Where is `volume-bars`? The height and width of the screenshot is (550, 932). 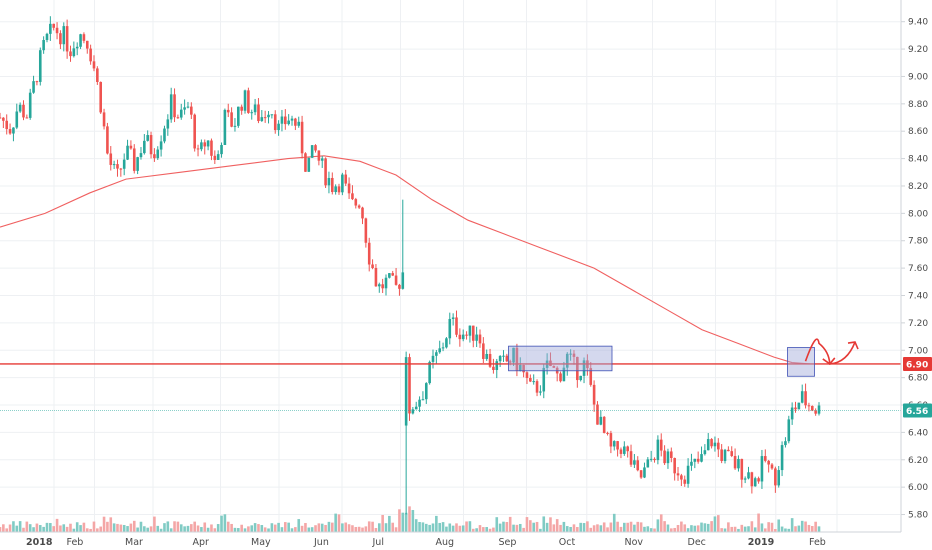 volume-bars is located at coordinates (410, 519).